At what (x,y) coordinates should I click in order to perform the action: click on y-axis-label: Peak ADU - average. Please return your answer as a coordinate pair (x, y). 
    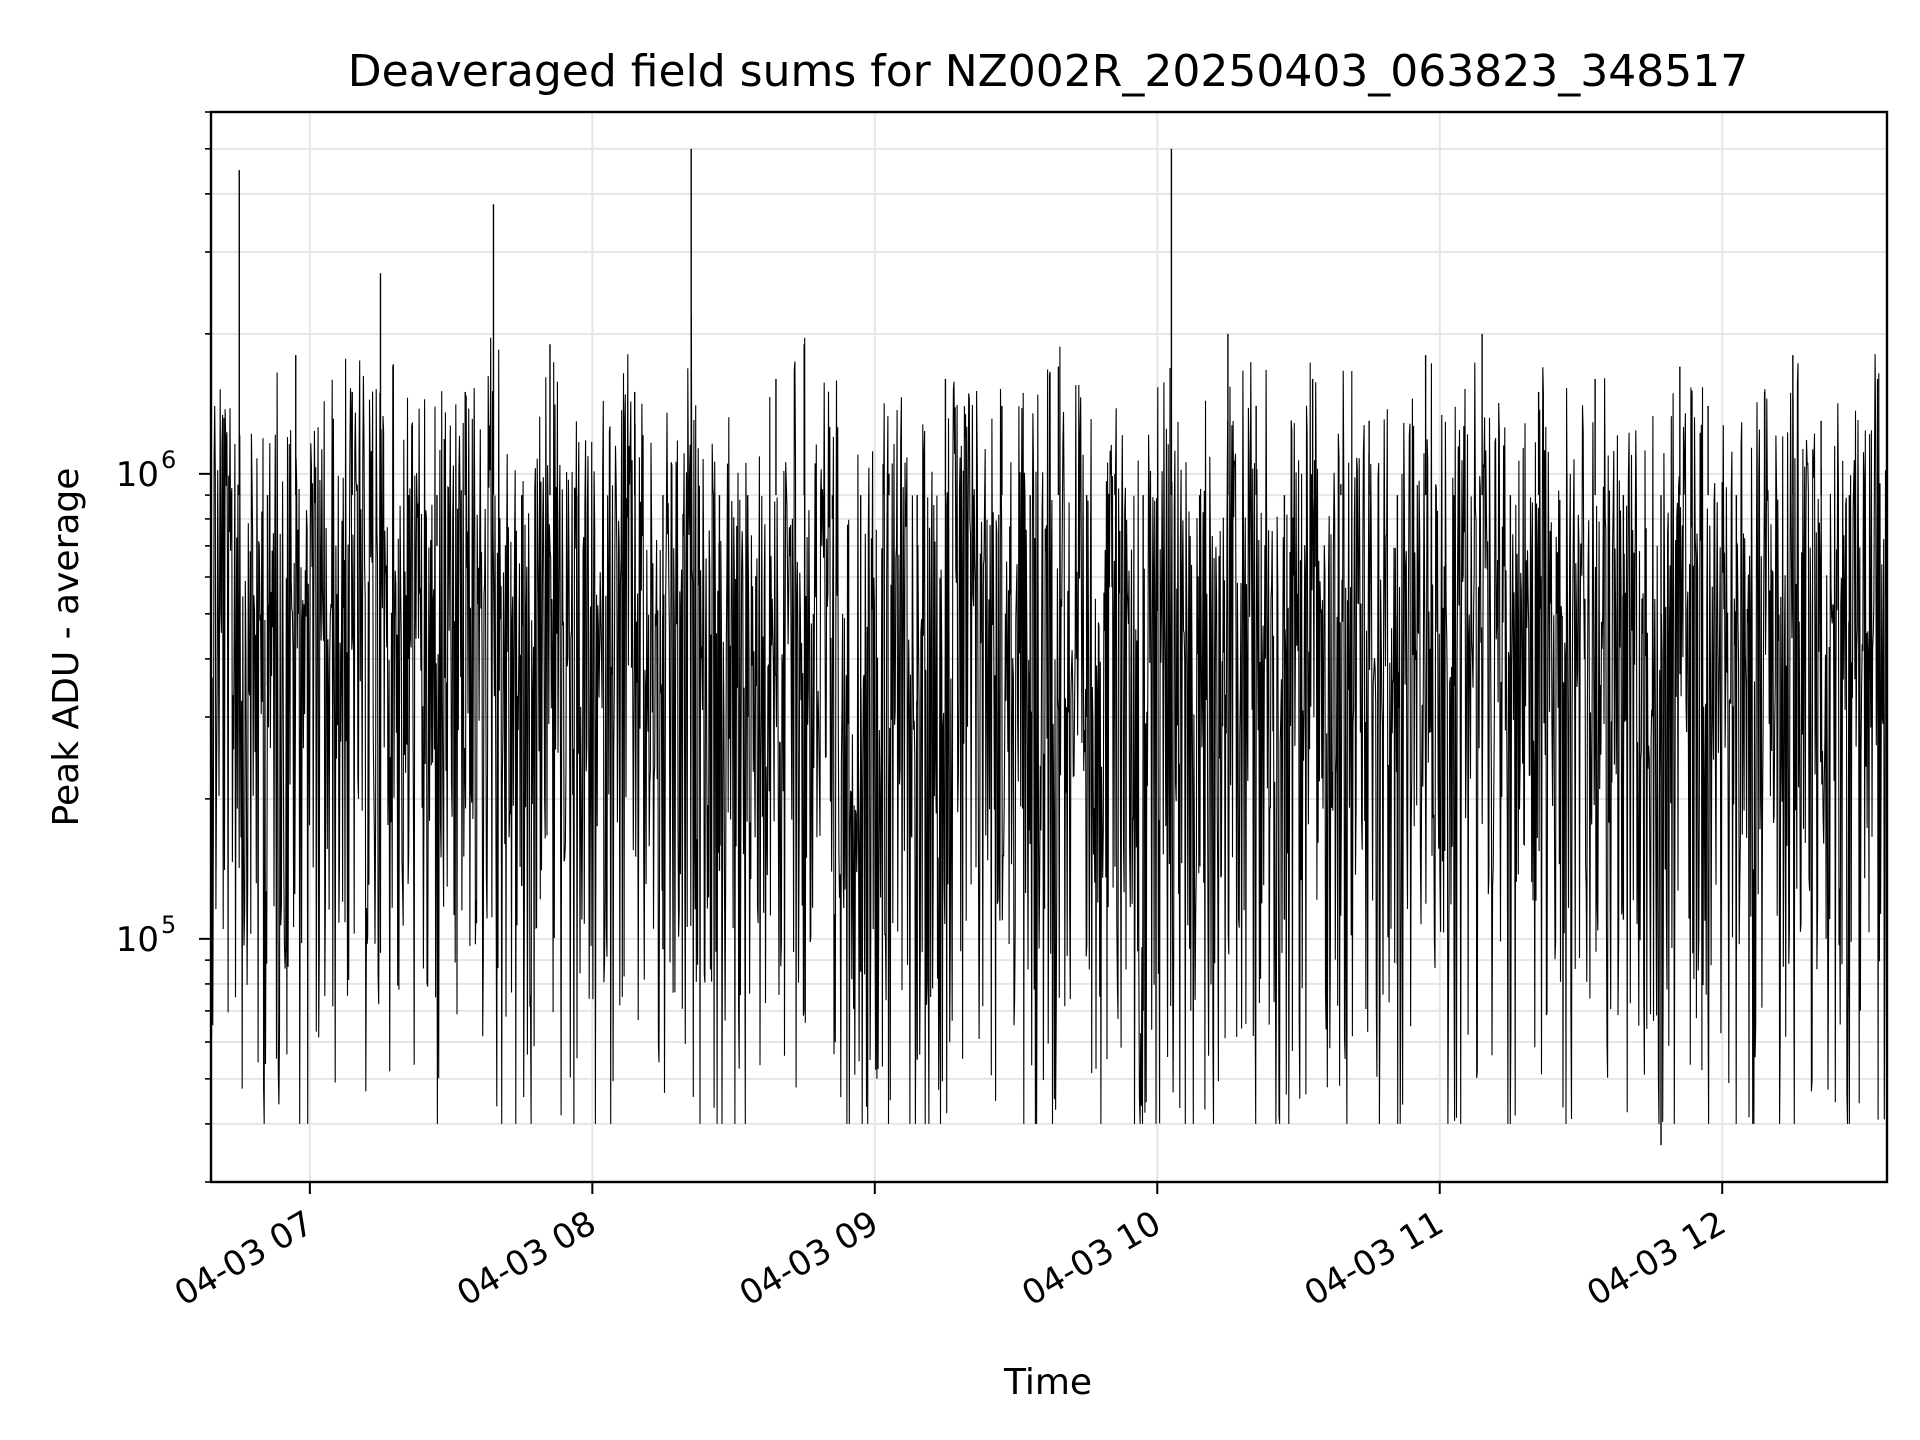
    Looking at the image, I should click on (66, 647).